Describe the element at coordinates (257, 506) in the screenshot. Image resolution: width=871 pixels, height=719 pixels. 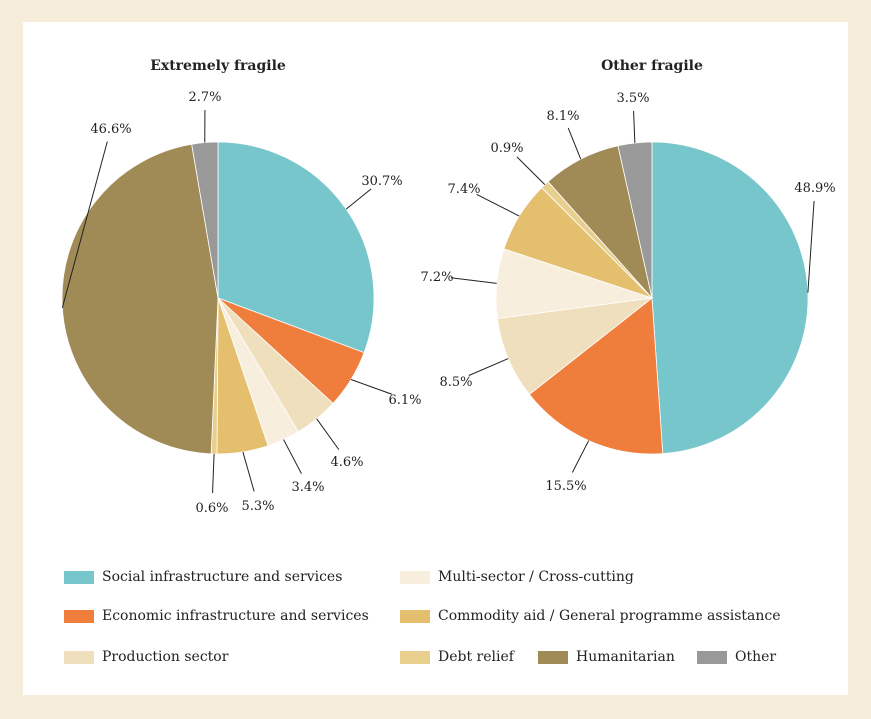
I see `slice-label: 5.3%` at that location.